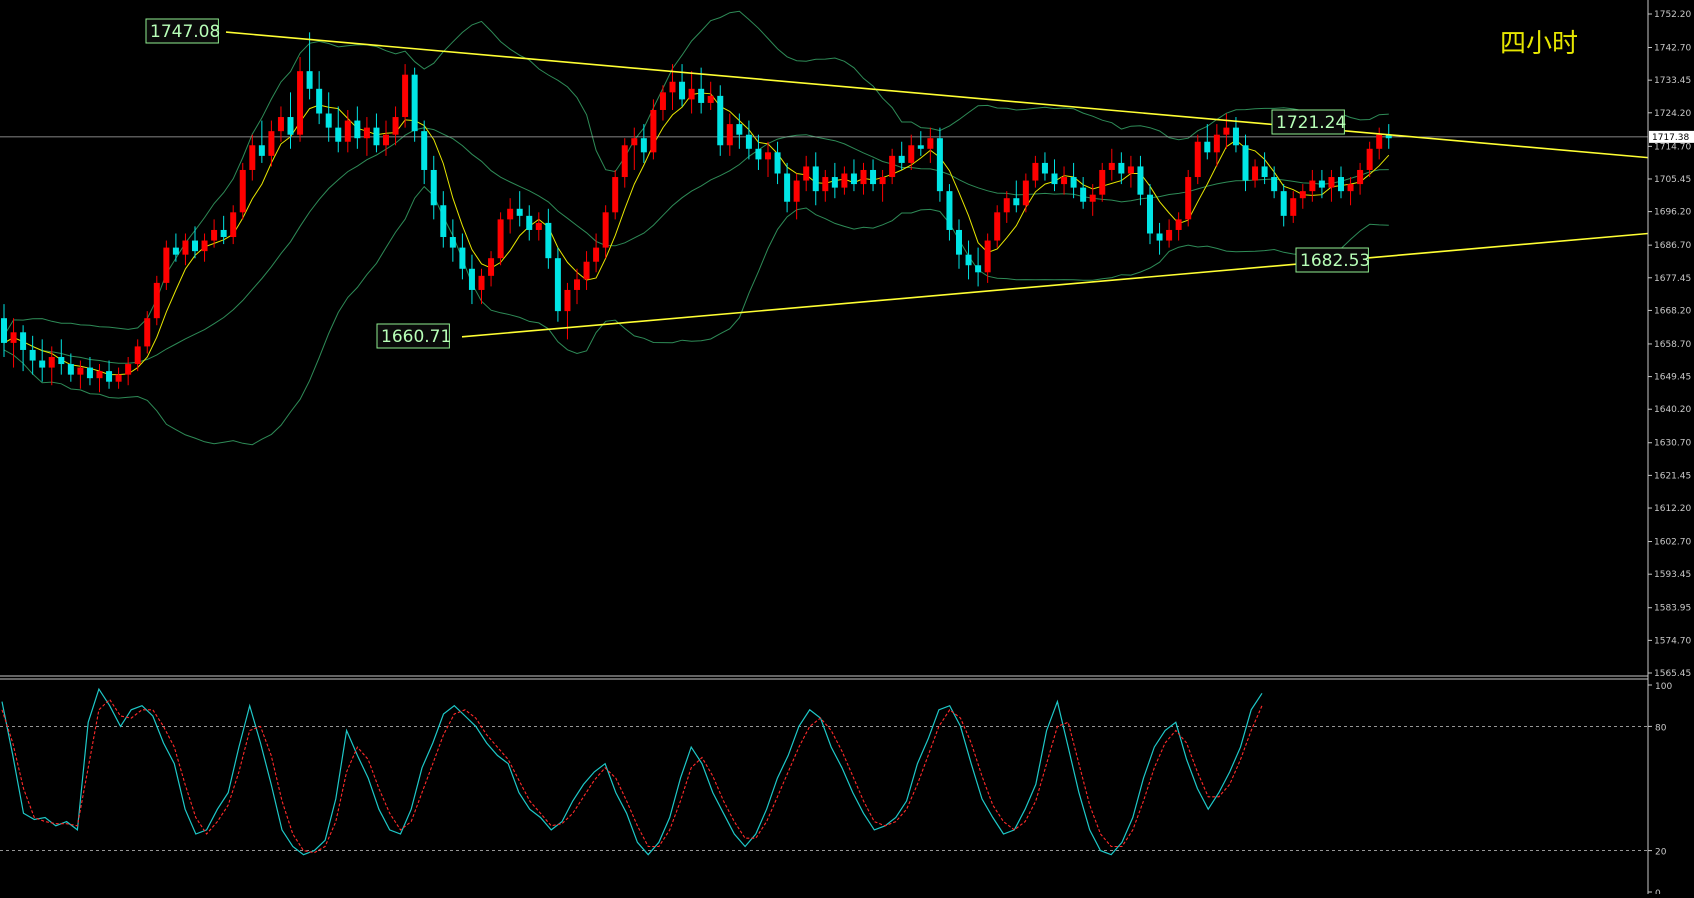 The height and width of the screenshot is (898, 1694). What do you see at coordinates (1055, 285) in the screenshot?
I see `support-trendline` at bounding box center [1055, 285].